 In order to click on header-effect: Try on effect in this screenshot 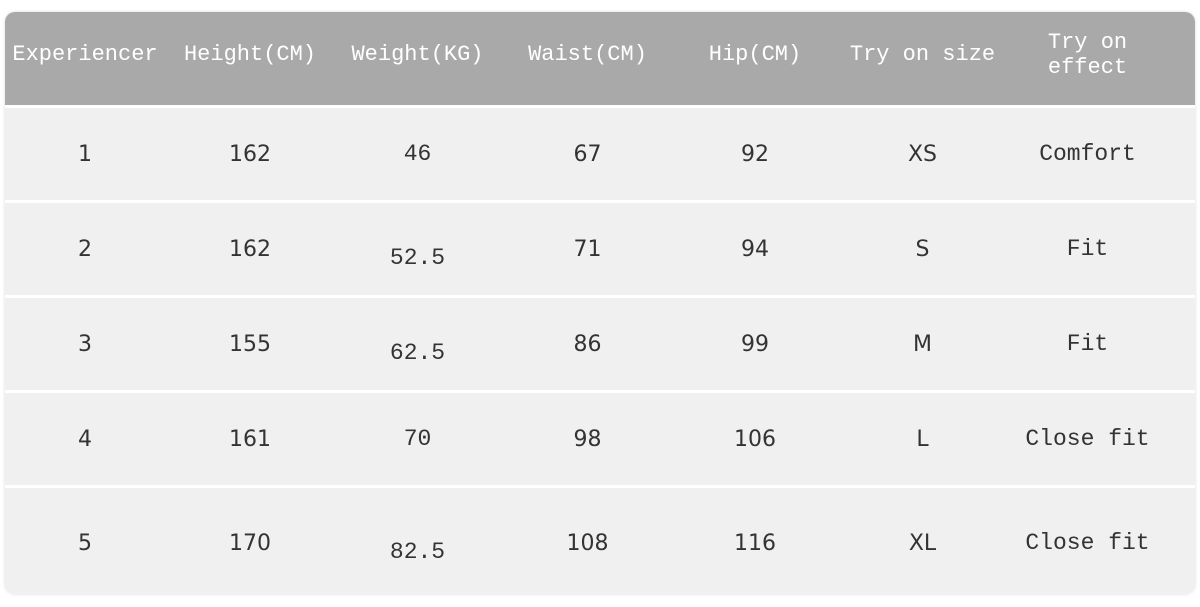, I will do `click(1087, 54)`.